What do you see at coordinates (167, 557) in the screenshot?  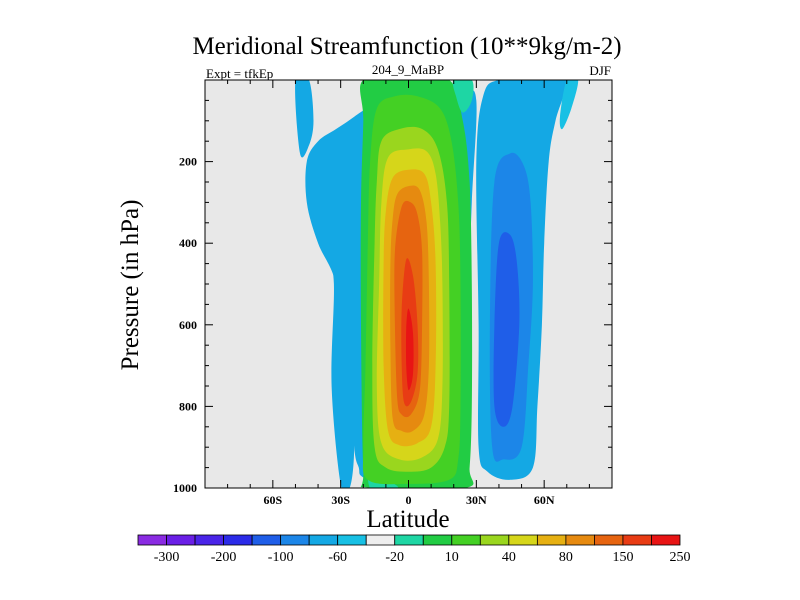 I see `colorbar-label: -300` at bounding box center [167, 557].